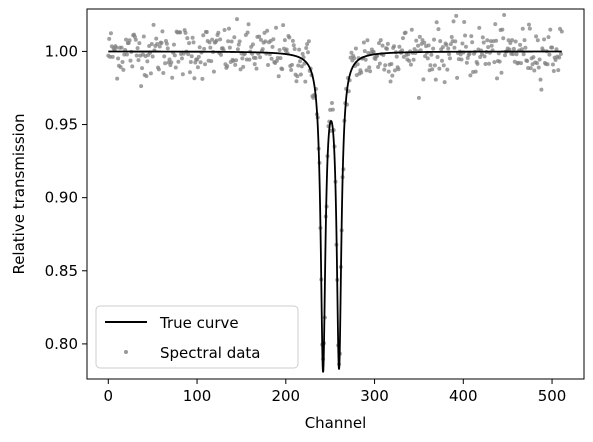  What do you see at coordinates (374, 396) in the screenshot?
I see `x-tick-label: 300` at bounding box center [374, 396].